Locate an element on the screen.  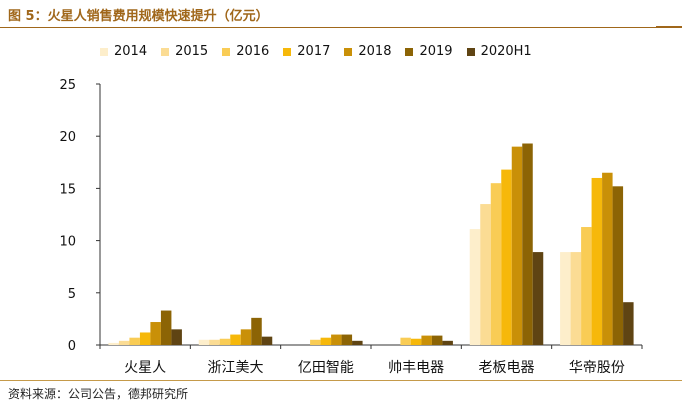
legend-label: 2018 is located at coordinates (375, 51).